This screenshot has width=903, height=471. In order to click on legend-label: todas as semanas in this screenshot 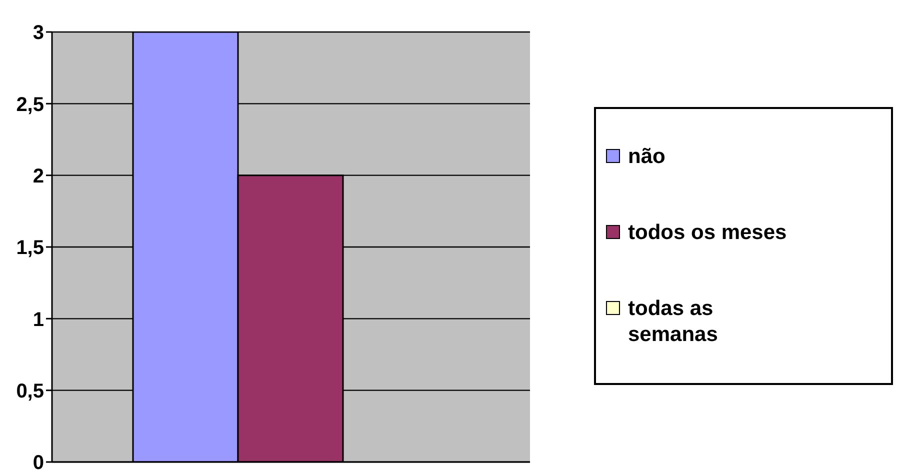, I will do `click(673, 322)`.